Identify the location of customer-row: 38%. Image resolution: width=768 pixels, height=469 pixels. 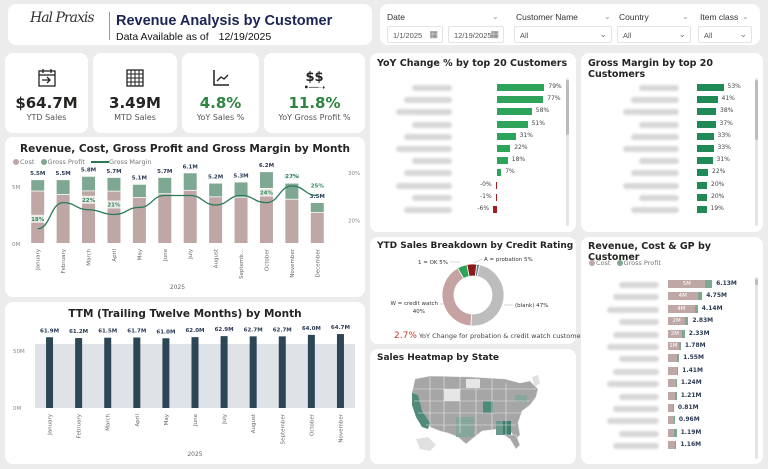
(668, 112).